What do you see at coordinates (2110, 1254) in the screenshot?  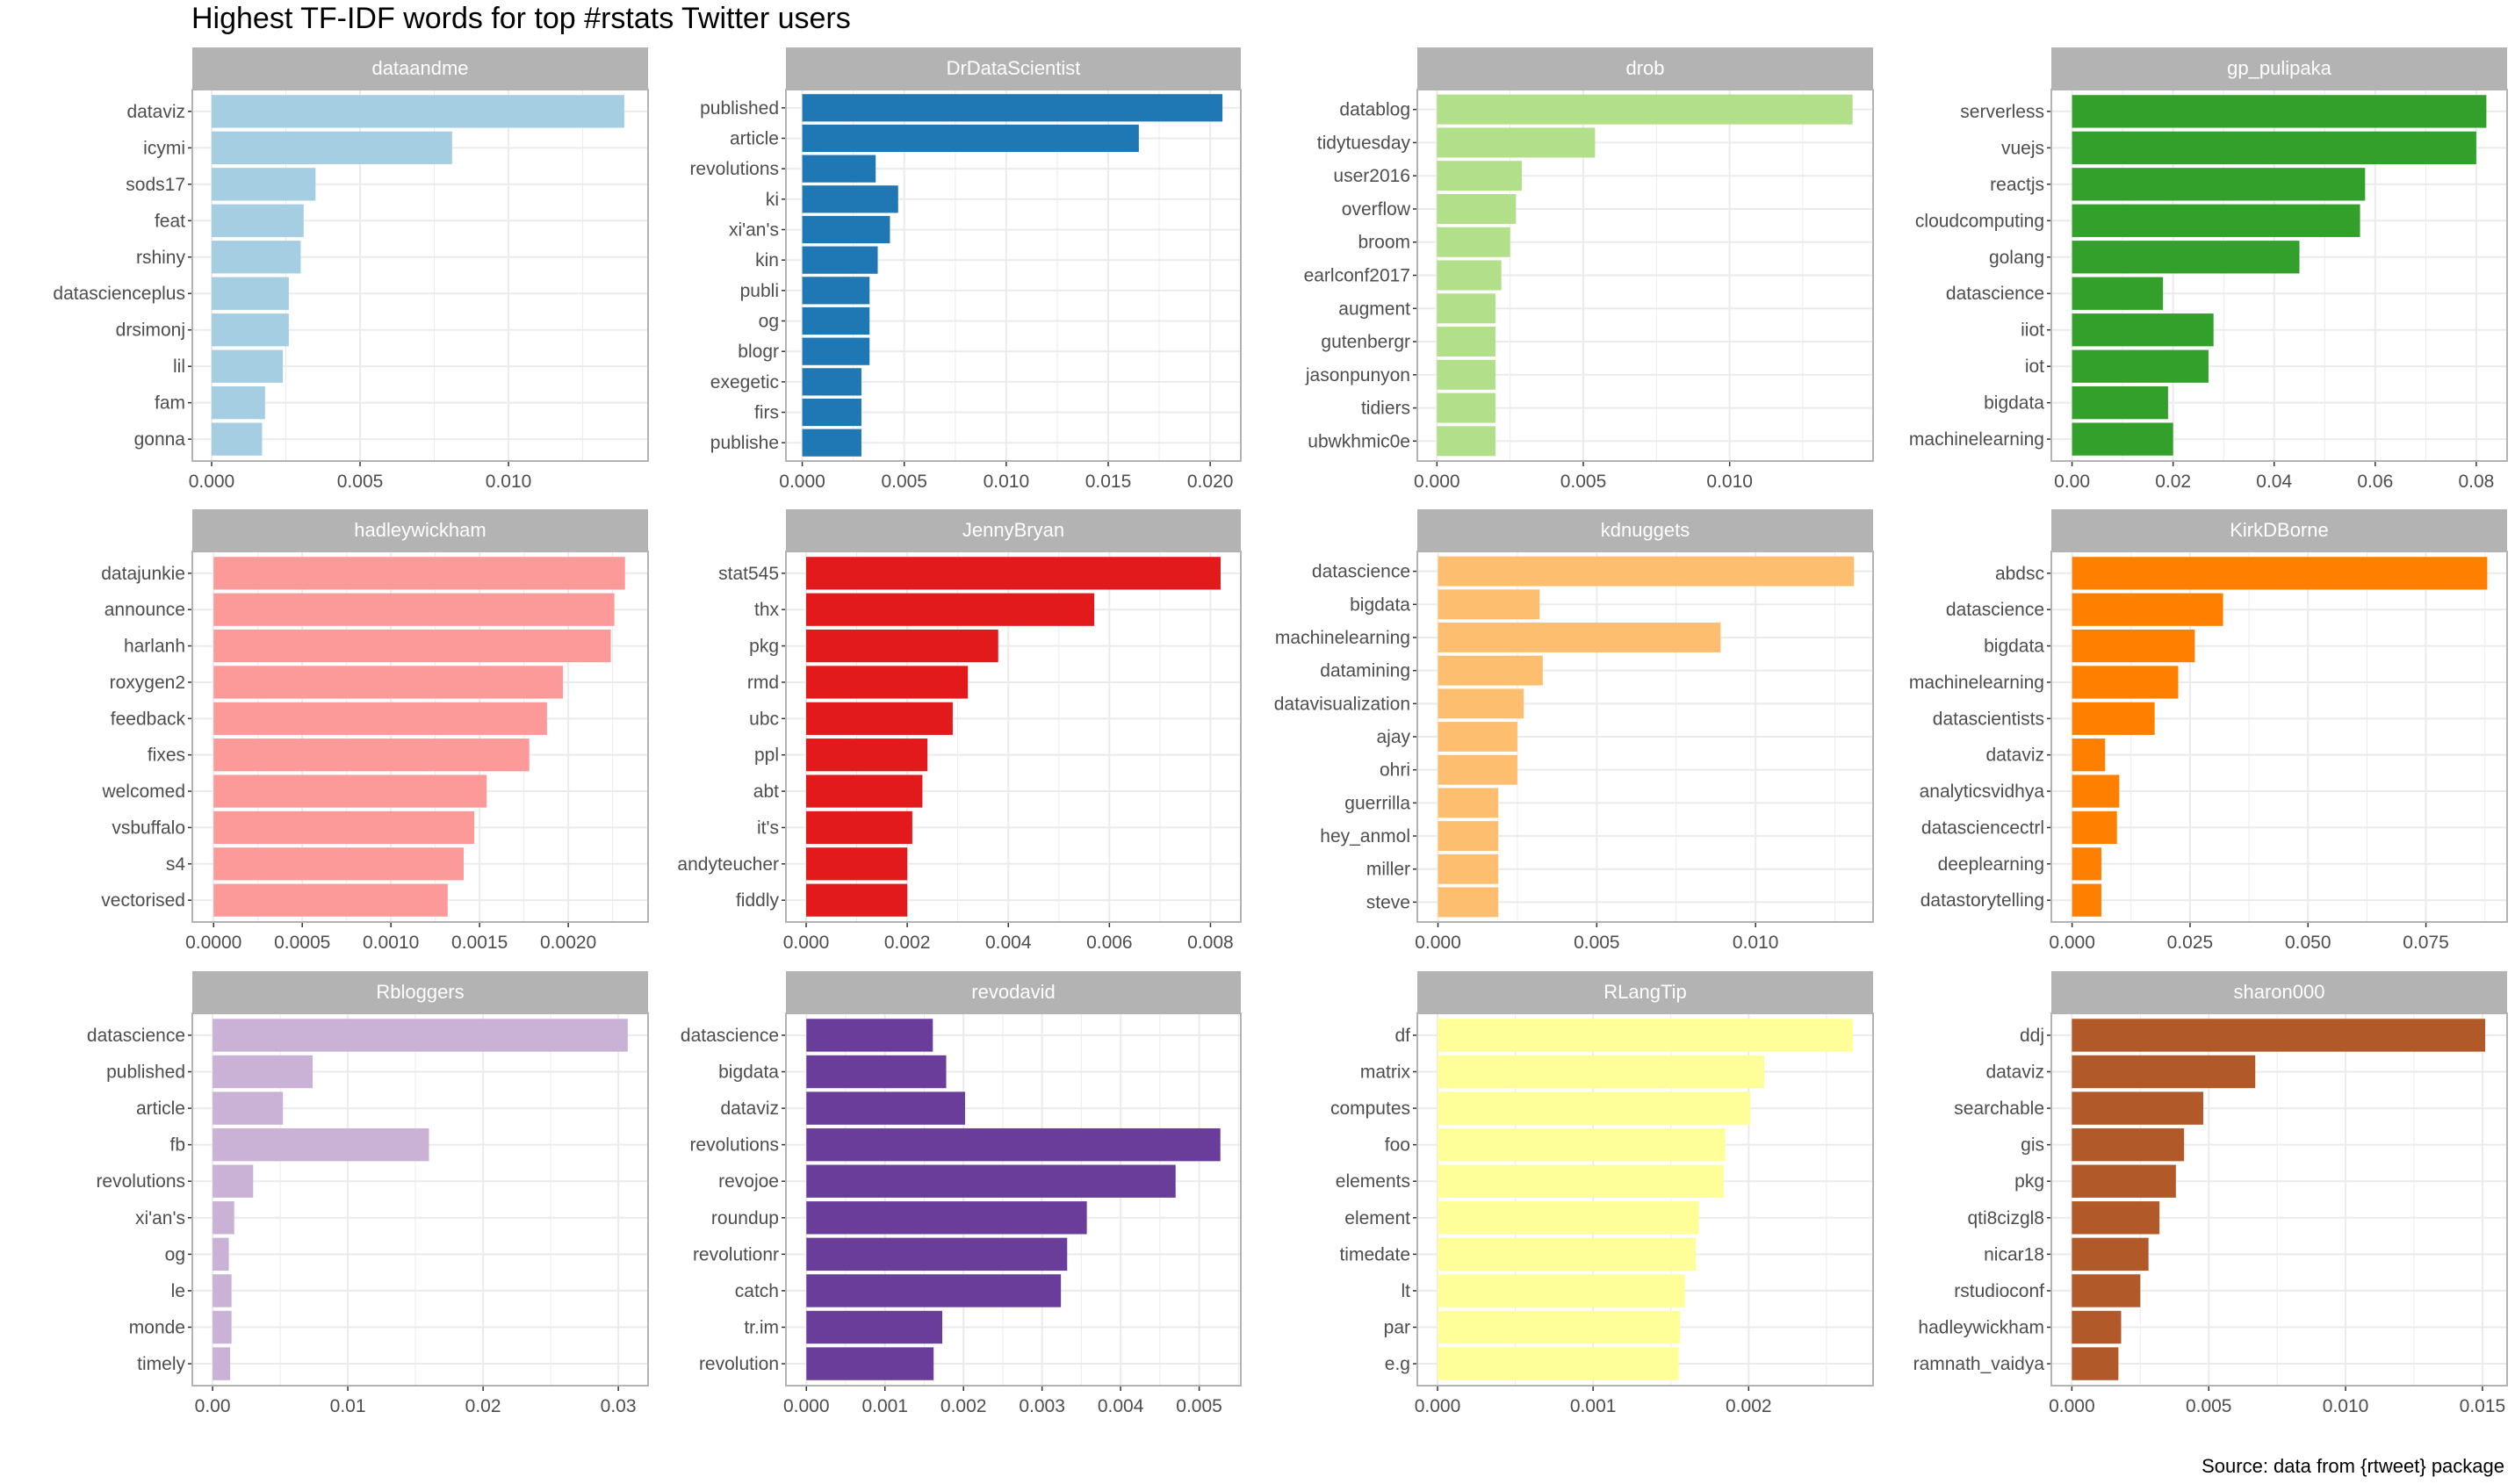 I see `bar-nicar18` at bounding box center [2110, 1254].